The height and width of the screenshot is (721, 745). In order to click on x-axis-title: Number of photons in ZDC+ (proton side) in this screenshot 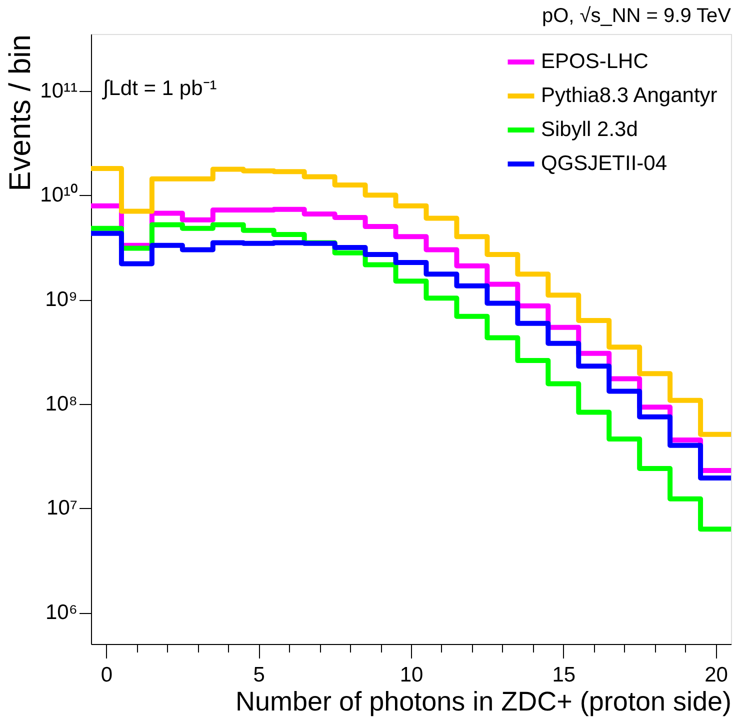, I will do `click(484, 701)`.